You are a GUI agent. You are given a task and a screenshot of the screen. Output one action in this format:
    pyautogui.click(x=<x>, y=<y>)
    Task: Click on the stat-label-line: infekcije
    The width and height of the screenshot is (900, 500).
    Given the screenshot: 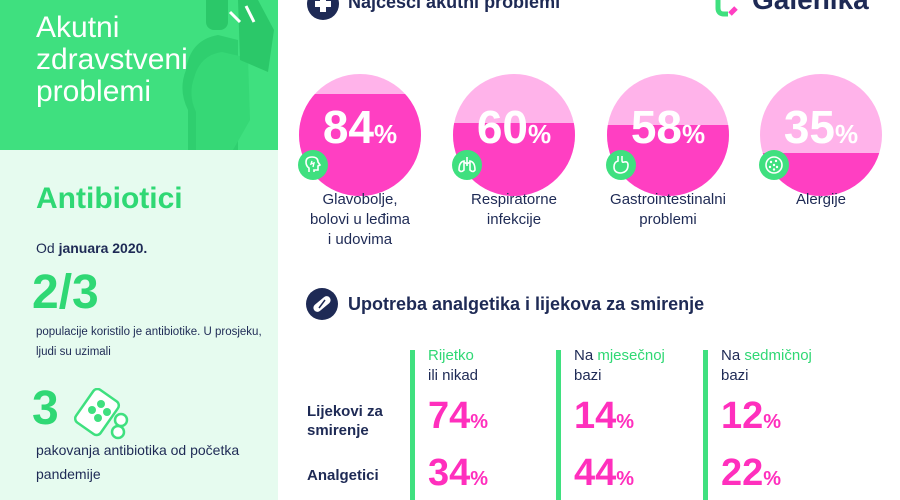 What is the action you would take?
    pyautogui.click(x=514, y=219)
    